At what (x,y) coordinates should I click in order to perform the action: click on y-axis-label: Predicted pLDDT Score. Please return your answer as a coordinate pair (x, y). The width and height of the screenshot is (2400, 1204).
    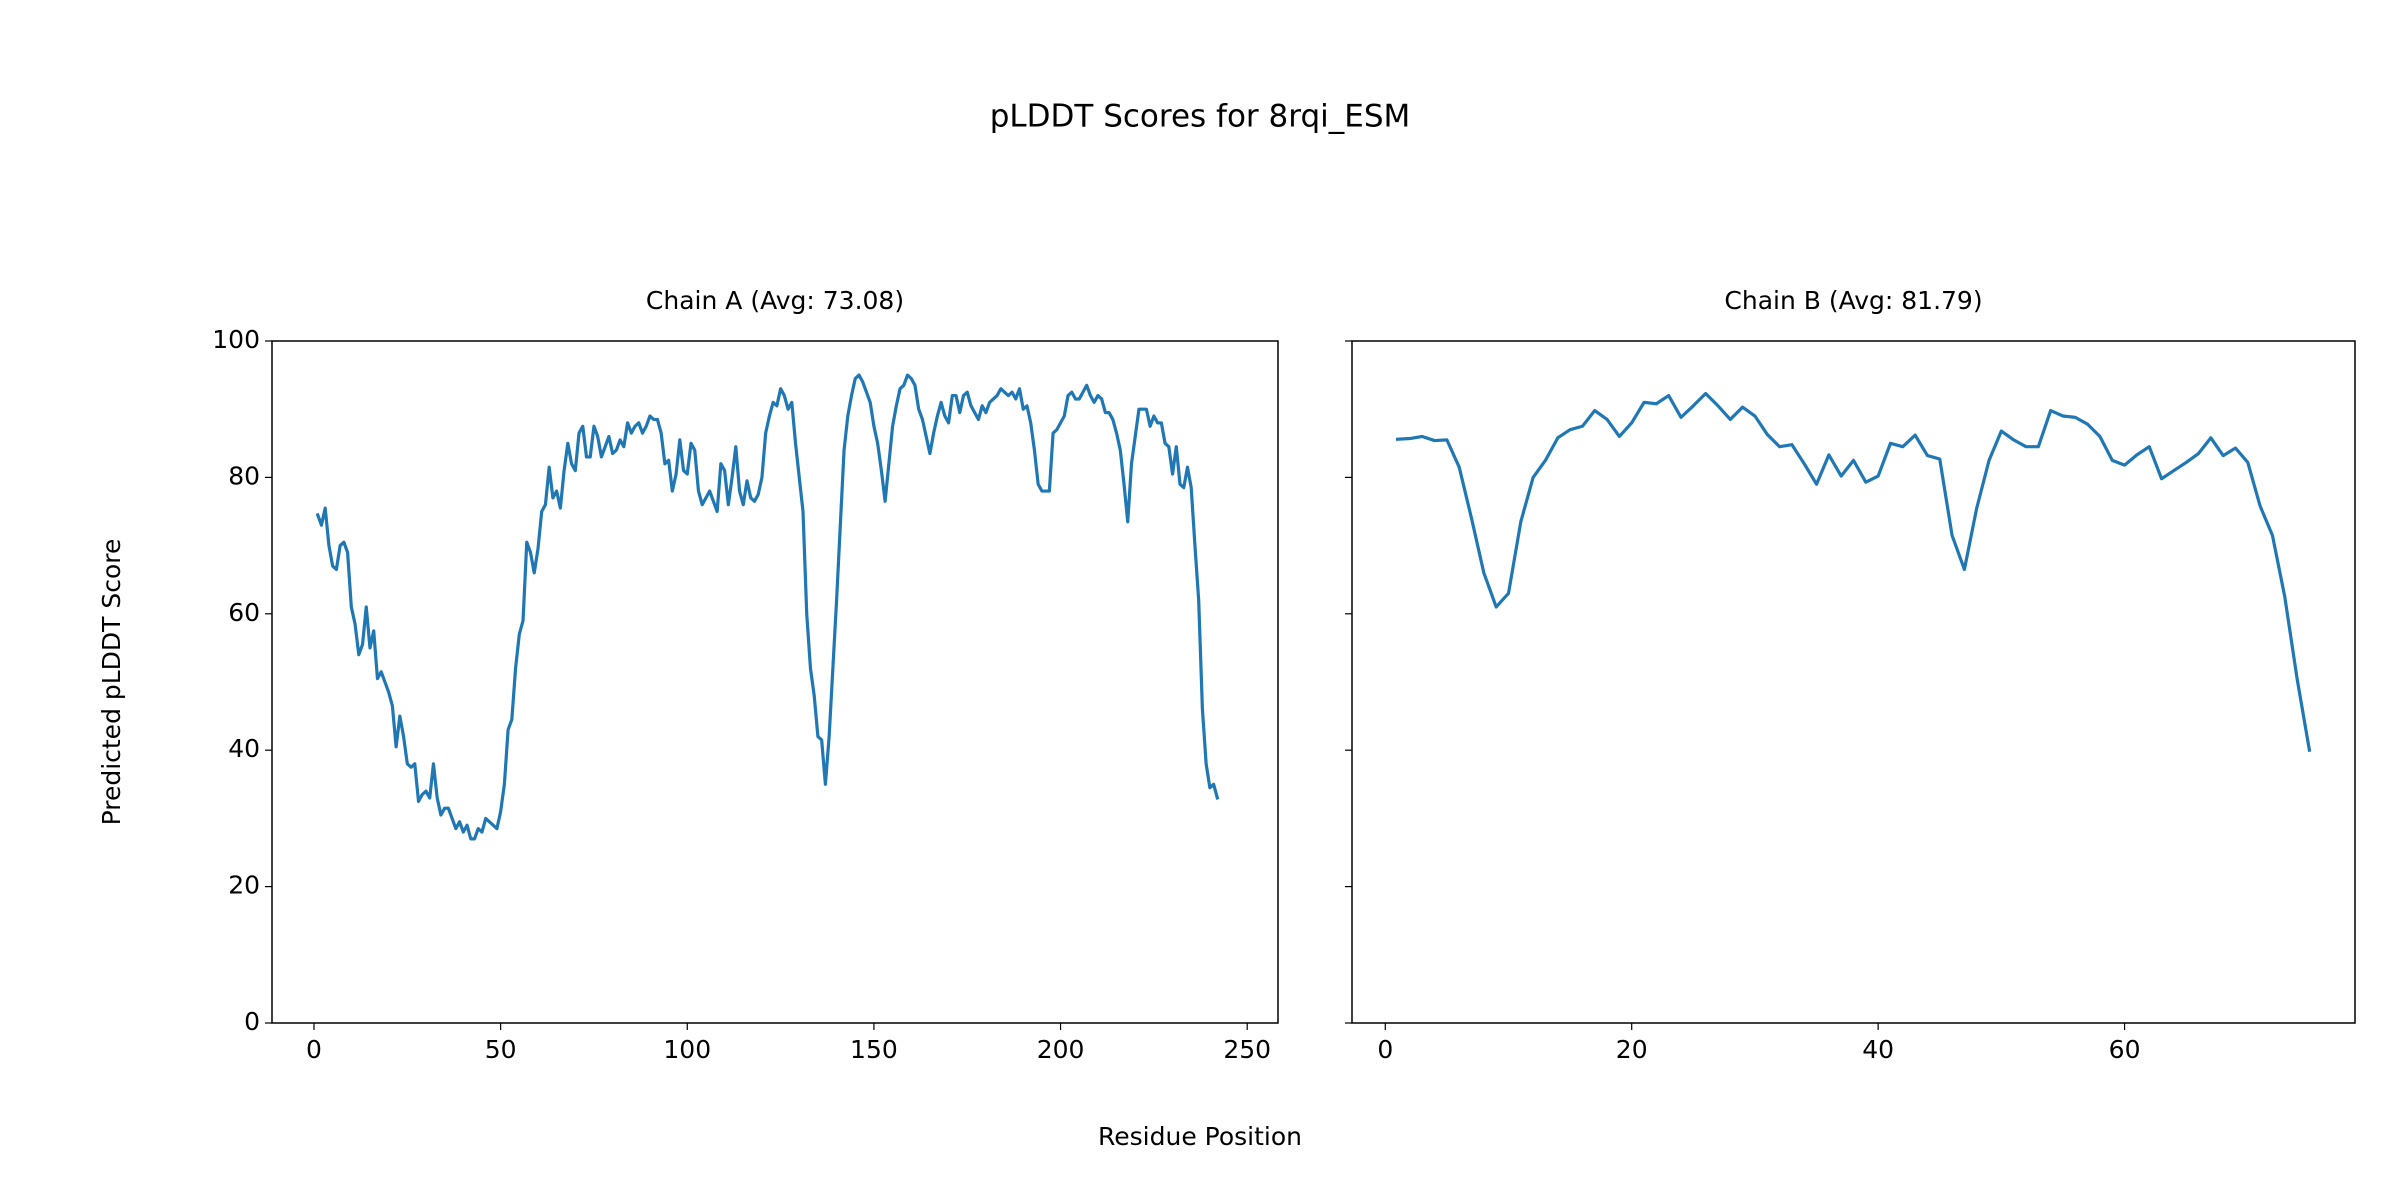
    Looking at the image, I should click on (111, 682).